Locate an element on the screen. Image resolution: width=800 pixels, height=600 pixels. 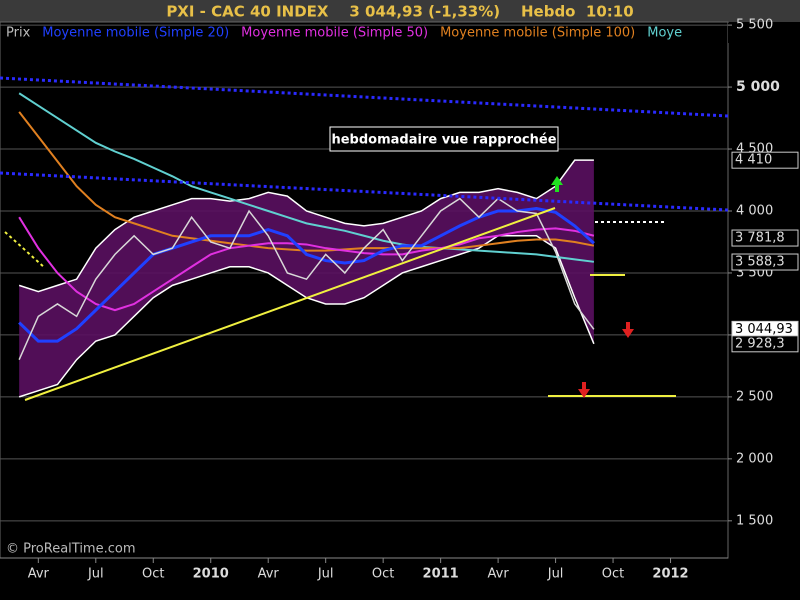
y-tick-label: 1 500 is located at coordinates (754, 520).